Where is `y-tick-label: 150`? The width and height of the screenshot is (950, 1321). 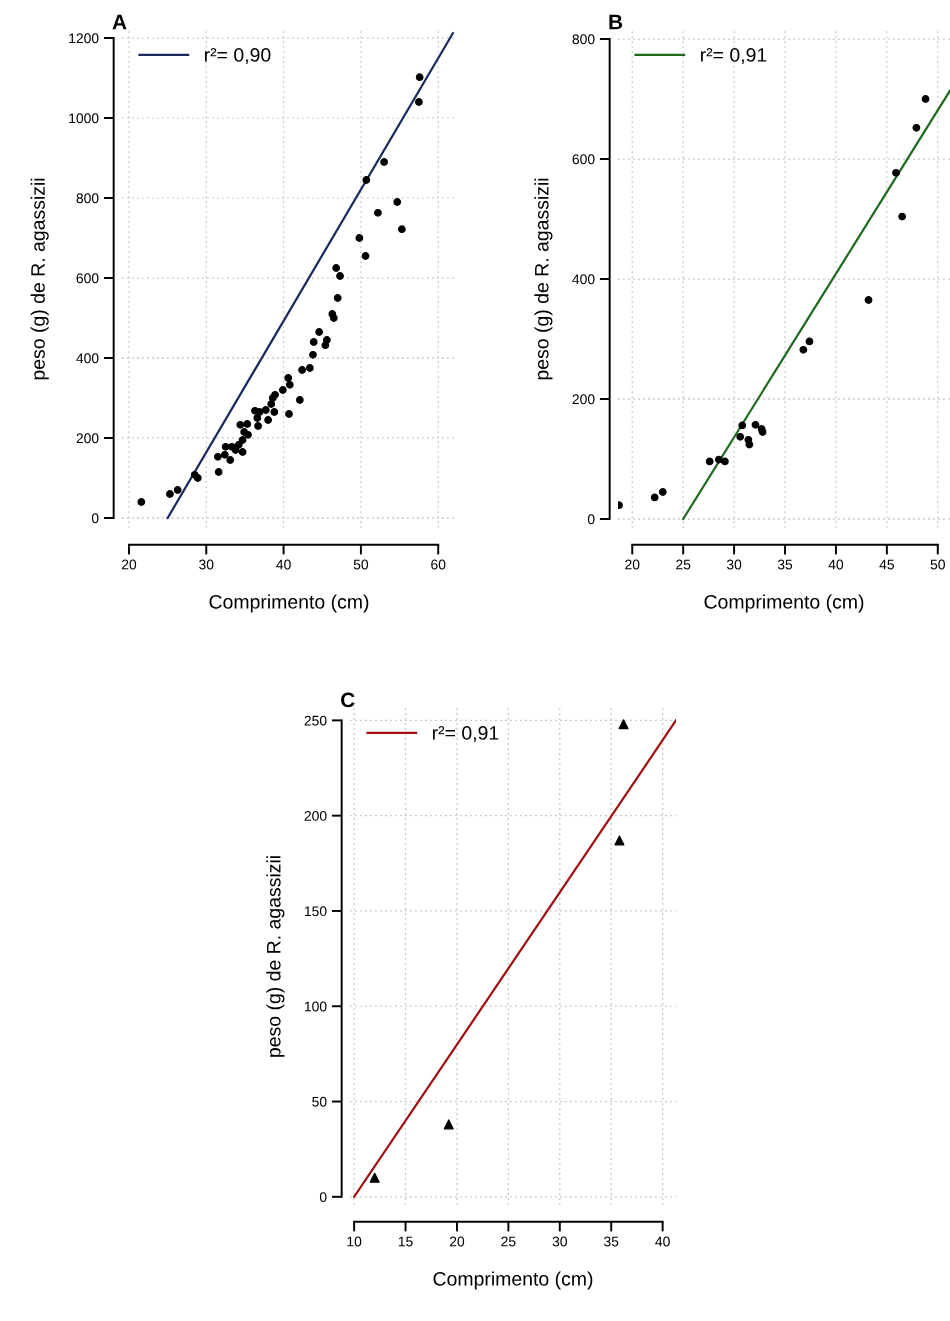 y-tick-label: 150 is located at coordinates (315, 911).